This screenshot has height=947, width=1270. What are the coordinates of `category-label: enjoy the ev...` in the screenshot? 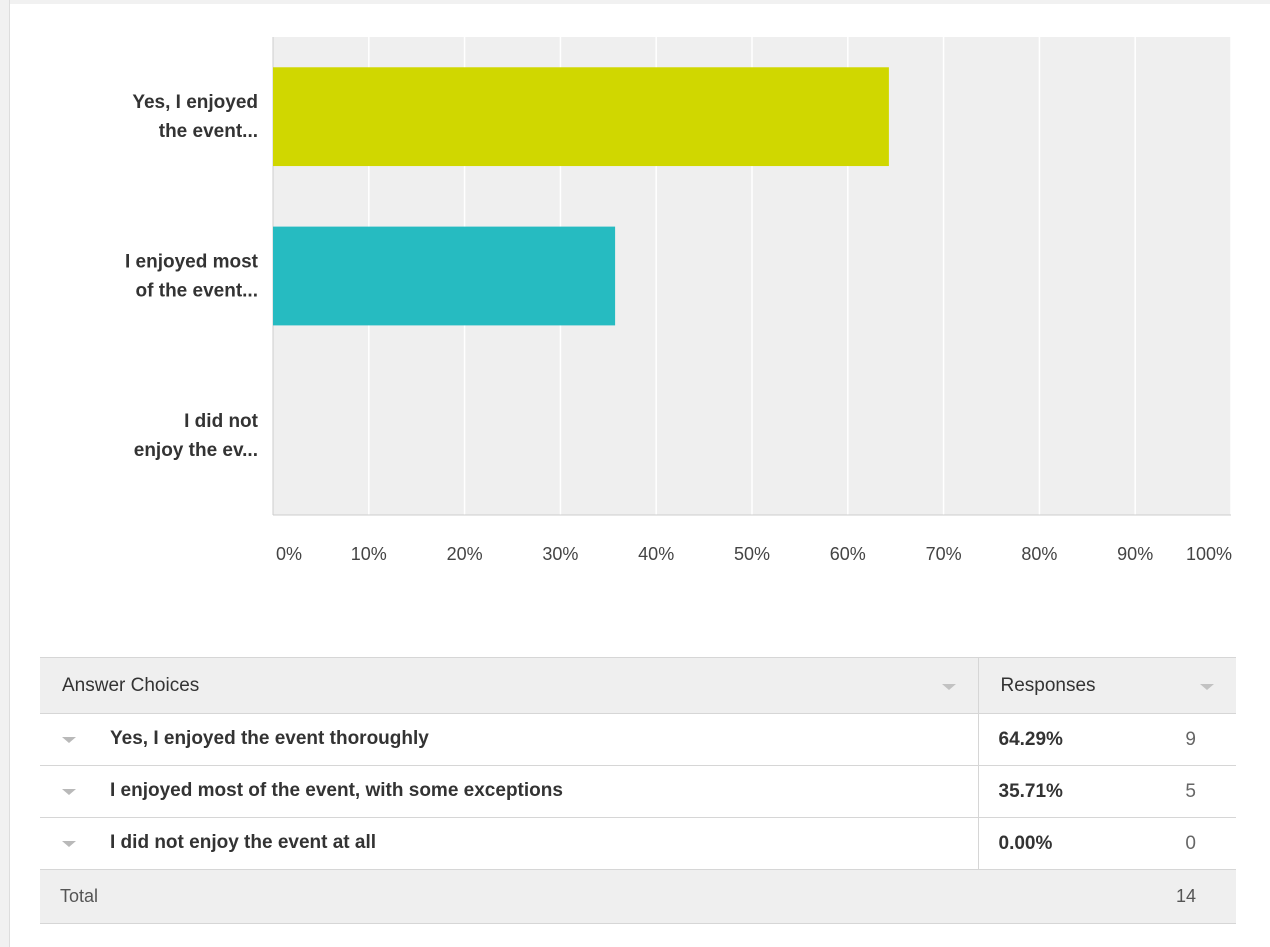 It's located at (196, 450).